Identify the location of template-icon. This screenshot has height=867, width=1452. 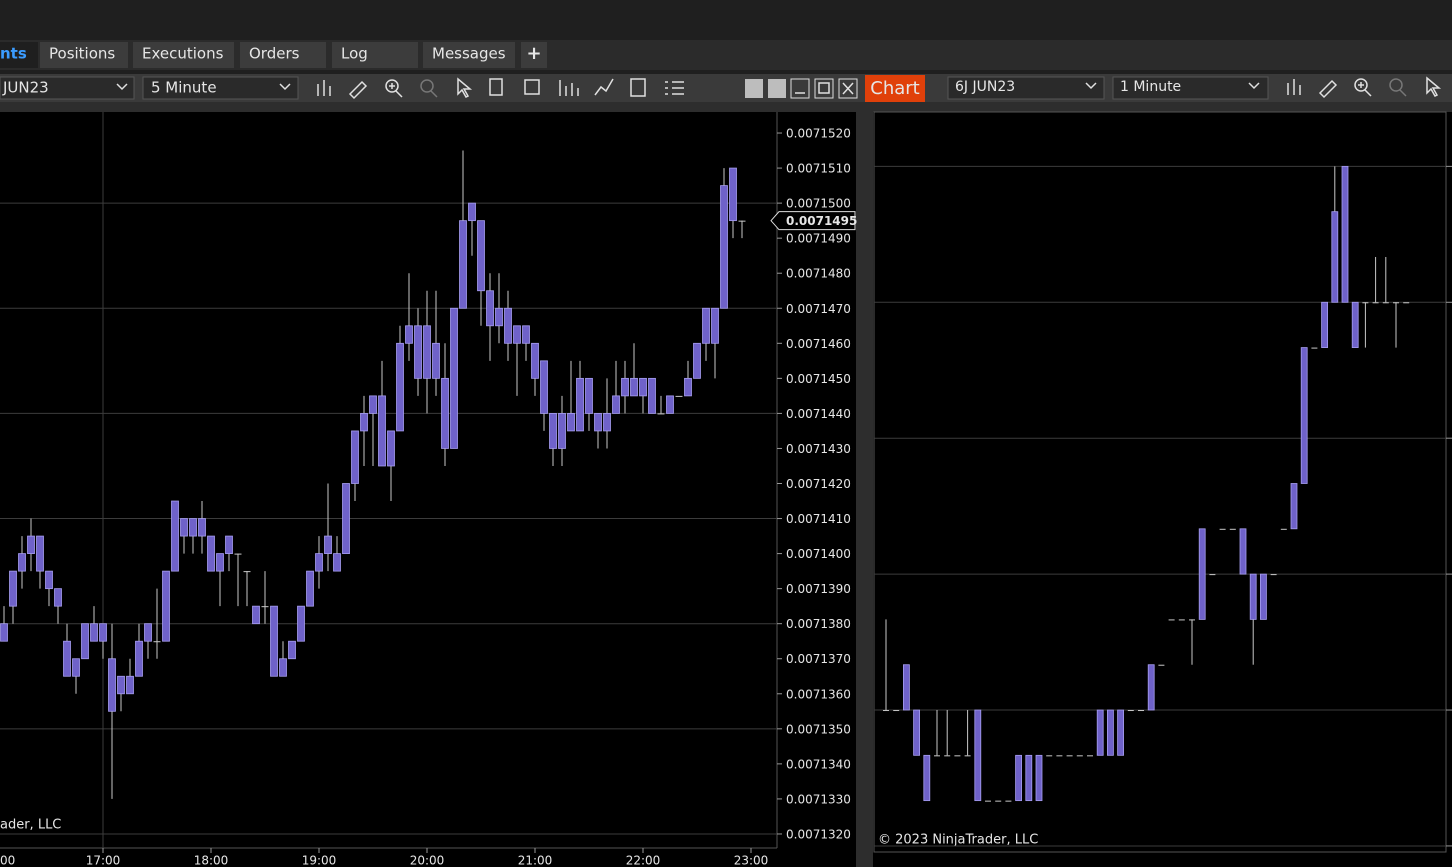
(638, 87).